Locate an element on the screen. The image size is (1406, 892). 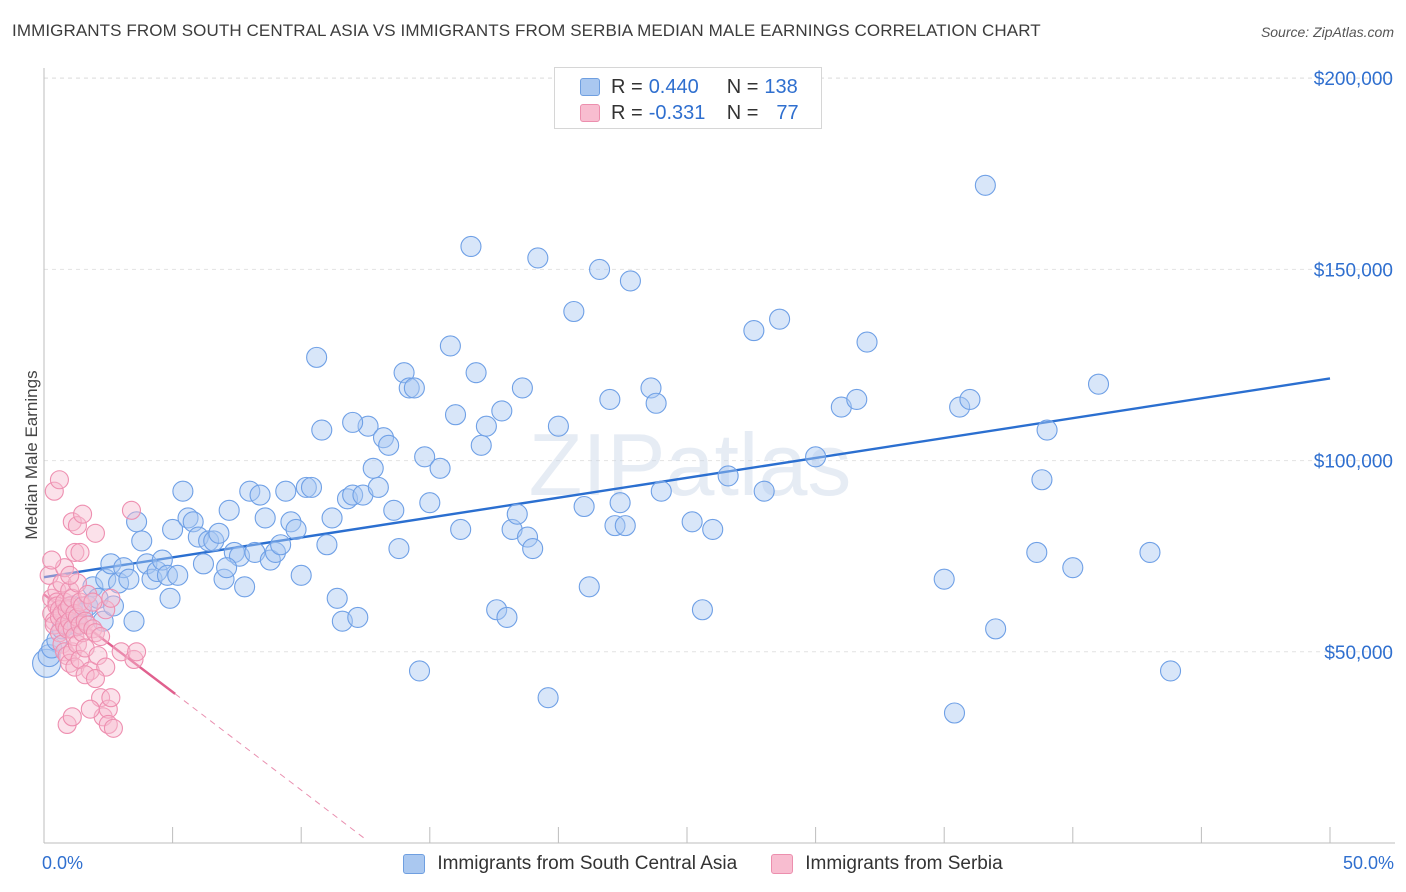
series-legend-item-serbia: Immigrants from Serbia is located at coordinates (887, 864).